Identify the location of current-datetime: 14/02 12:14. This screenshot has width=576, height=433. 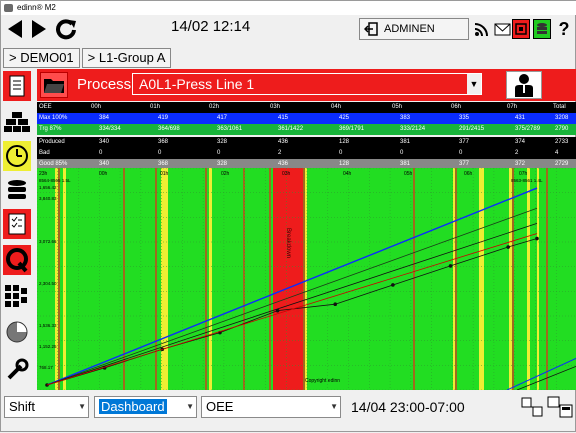
(211, 26).